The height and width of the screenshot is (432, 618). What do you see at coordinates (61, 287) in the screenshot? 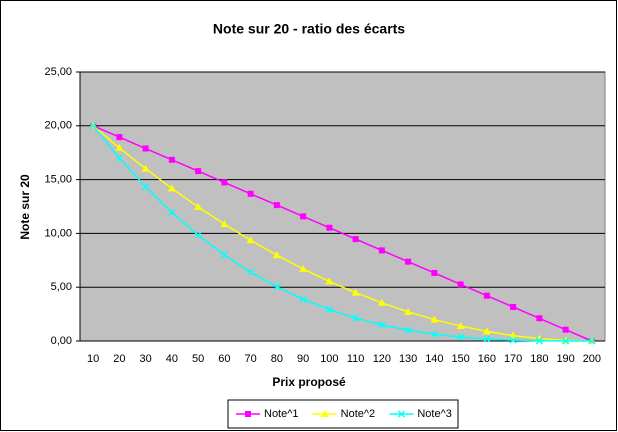
I see `y-tick-label: 5,00` at bounding box center [61, 287].